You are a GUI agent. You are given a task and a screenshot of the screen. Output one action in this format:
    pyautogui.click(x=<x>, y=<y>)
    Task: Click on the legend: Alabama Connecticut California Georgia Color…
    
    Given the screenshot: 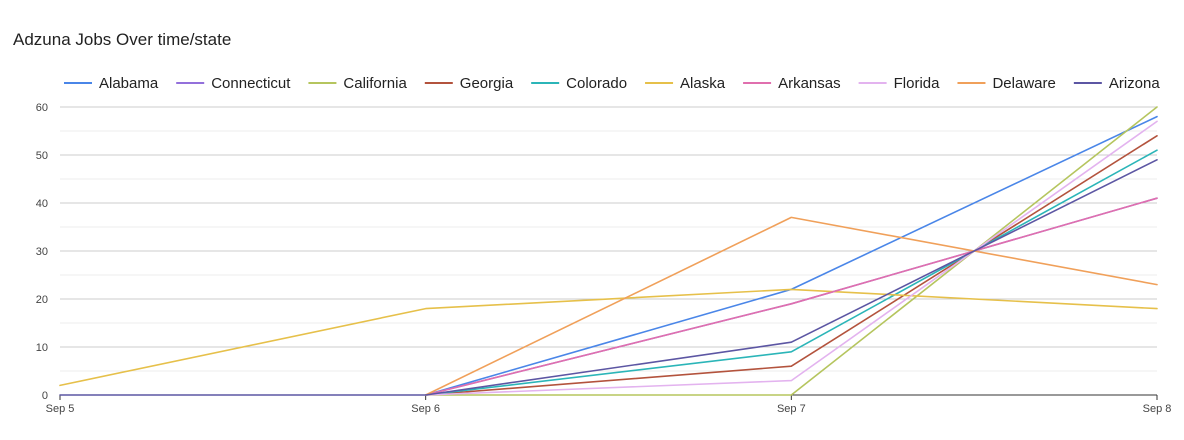 What is the action you would take?
    pyautogui.click(x=612, y=83)
    